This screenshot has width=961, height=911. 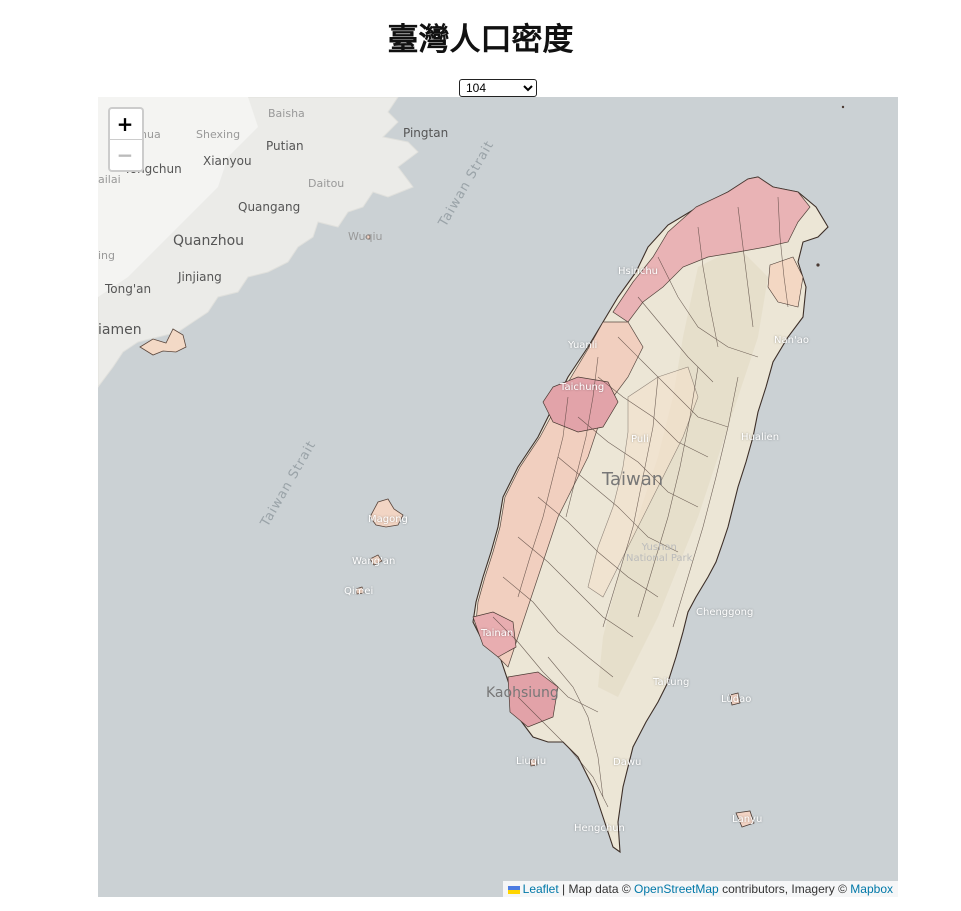 What do you see at coordinates (599, 828) in the screenshot?
I see `label-hengchun: Hengchun` at bounding box center [599, 828].